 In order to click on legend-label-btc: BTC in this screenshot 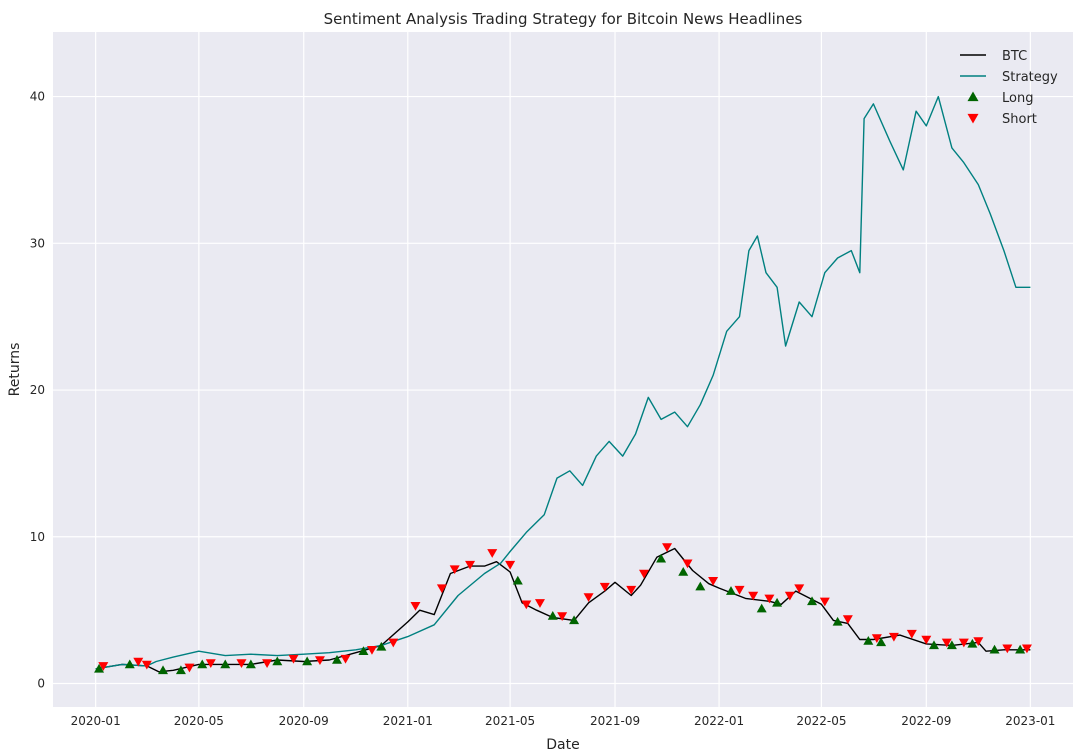, I will do `click(1014, 56)`.